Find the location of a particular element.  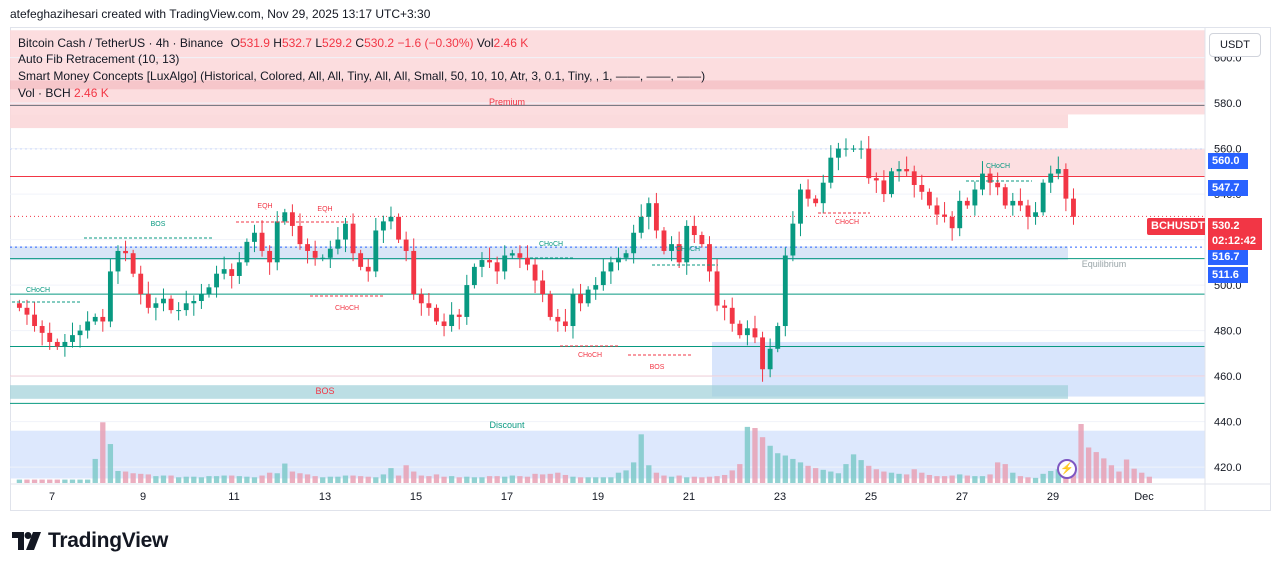

price-tag-560: 560.0 is located at coordinates (1228, 161).